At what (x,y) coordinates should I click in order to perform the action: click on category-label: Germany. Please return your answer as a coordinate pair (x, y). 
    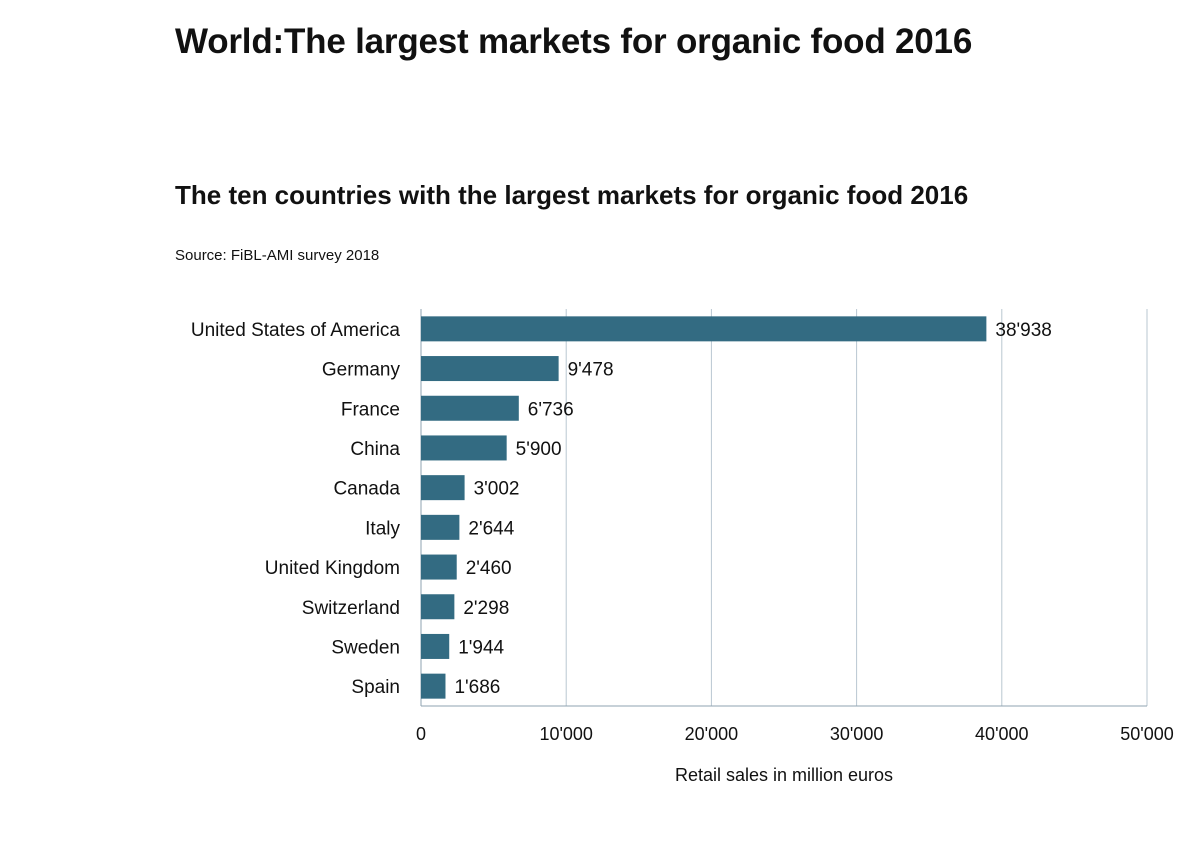
    Looking at the image, I should click on (361, 370).